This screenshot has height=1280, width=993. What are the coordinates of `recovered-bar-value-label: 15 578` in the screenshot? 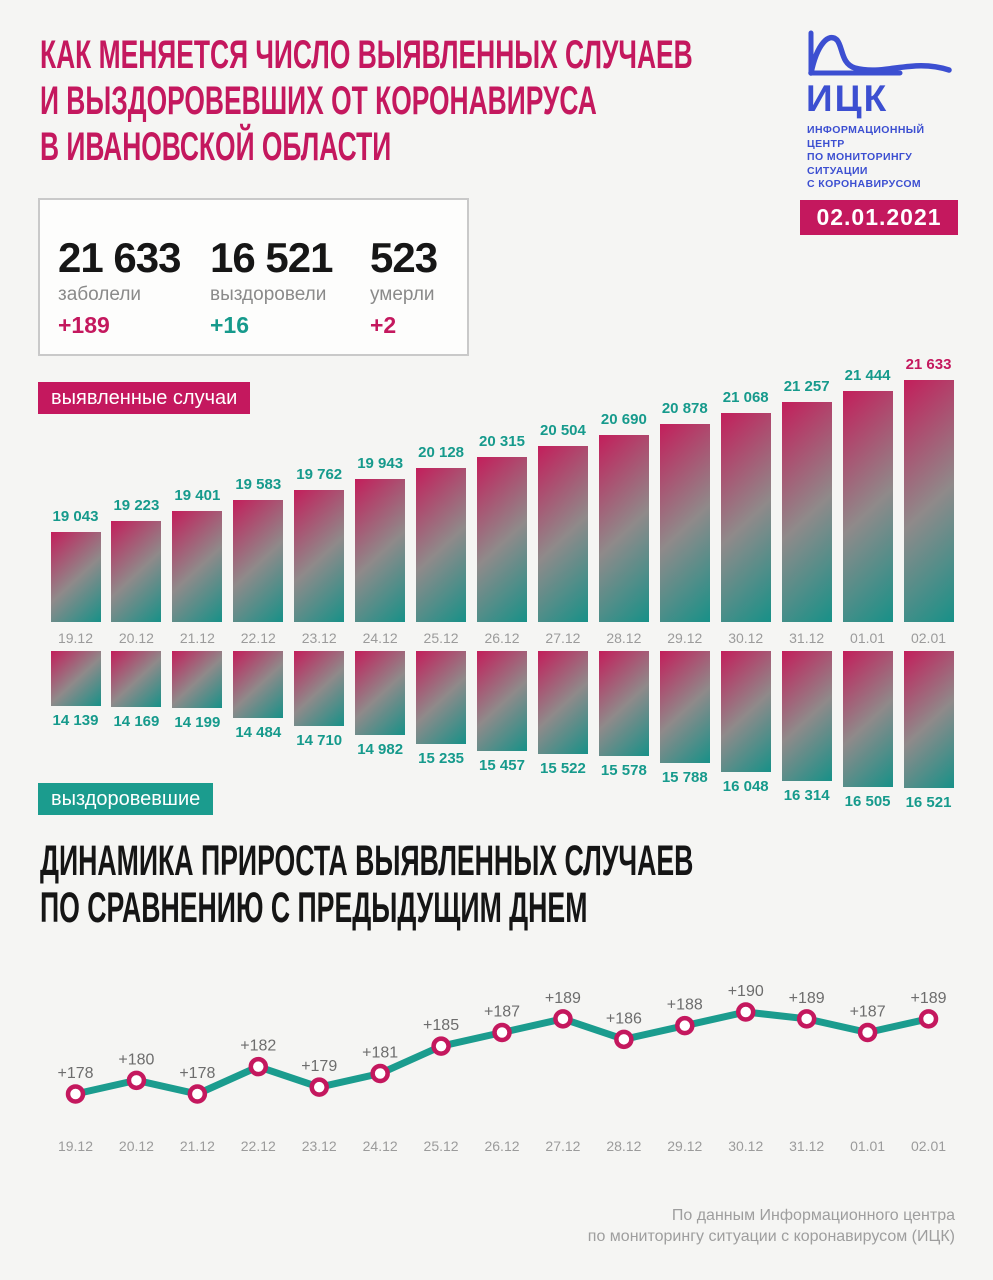 It's located at (623, 770).